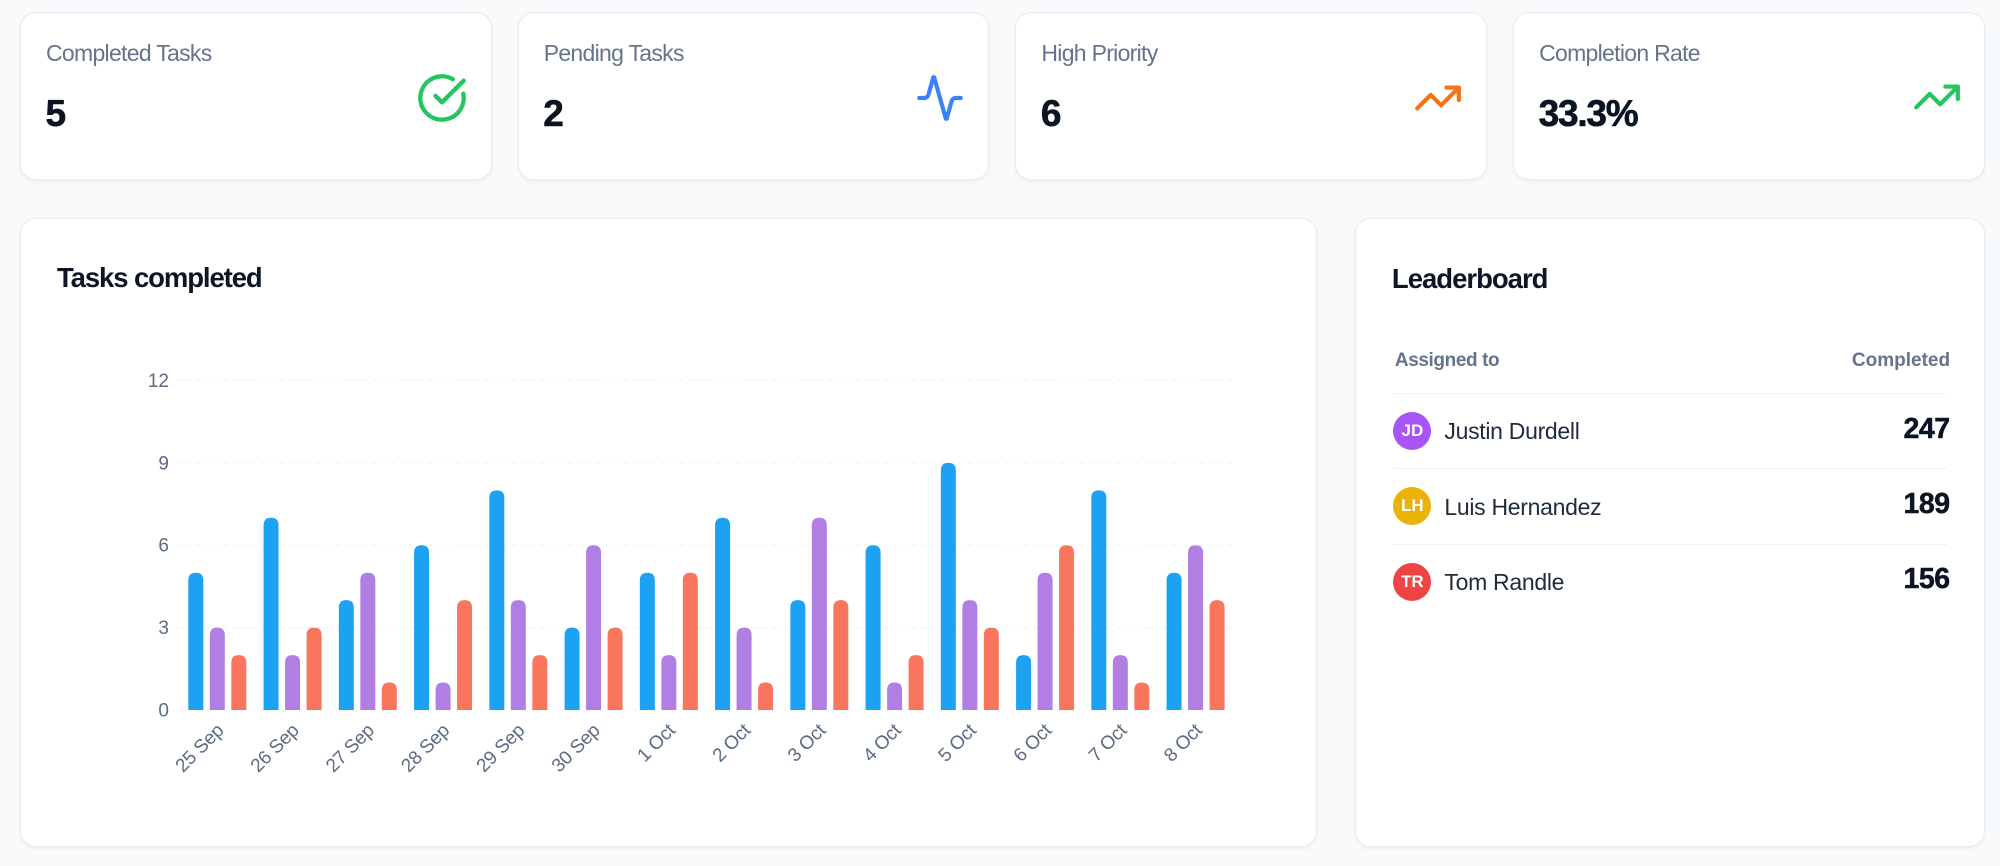  What do you see at coordinates (657, 743) in the screenshot?
I see `svg-text: 1 Oct` at bounding box center [657, 743].